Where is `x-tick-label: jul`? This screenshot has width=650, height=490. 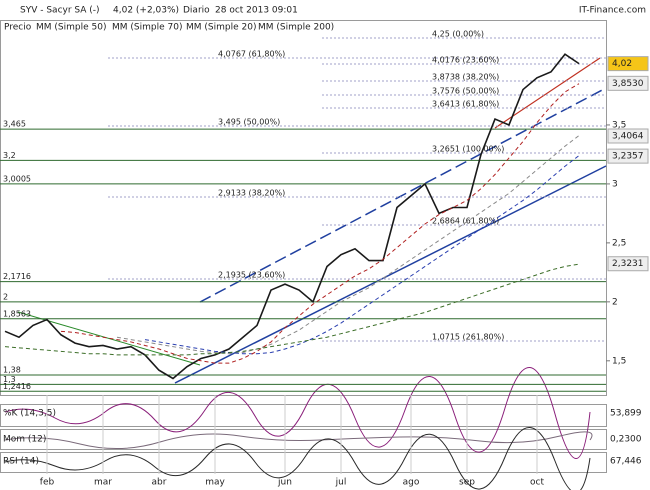 x-tick-label: jul is located at coordinates (341, 483).